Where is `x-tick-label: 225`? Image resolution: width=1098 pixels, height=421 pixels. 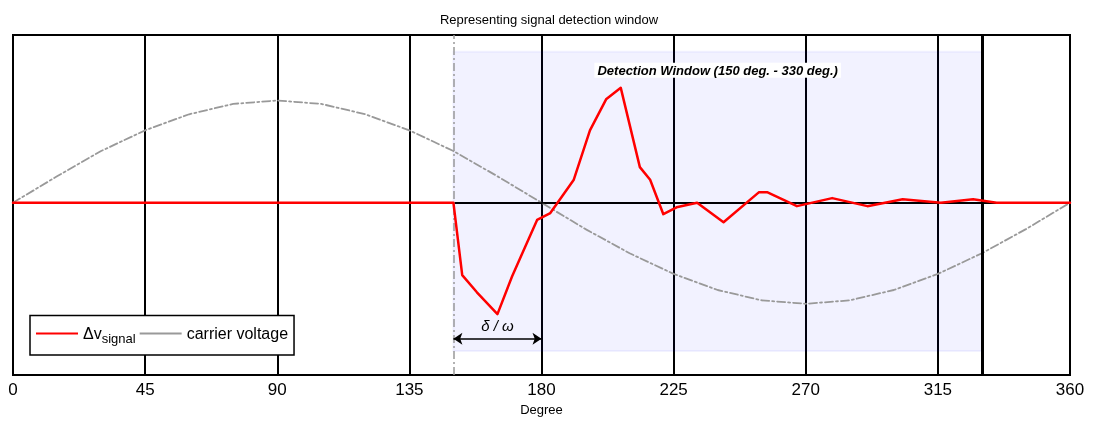
x-tick-label: 225 is located at coordinates (673, 389).